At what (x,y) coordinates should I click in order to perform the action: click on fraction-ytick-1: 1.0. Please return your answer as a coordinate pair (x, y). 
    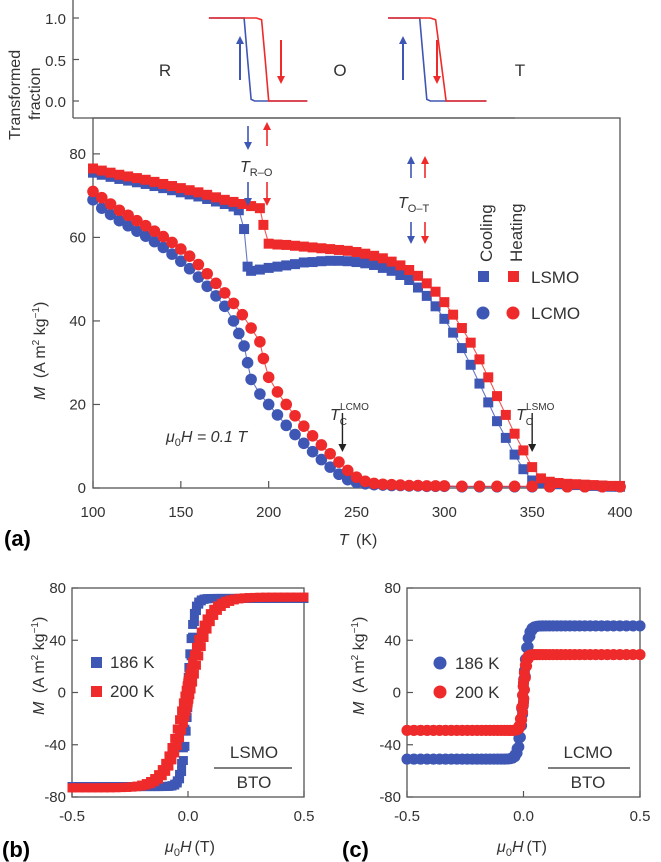
    Looking at the image, I should click on (55, 19).